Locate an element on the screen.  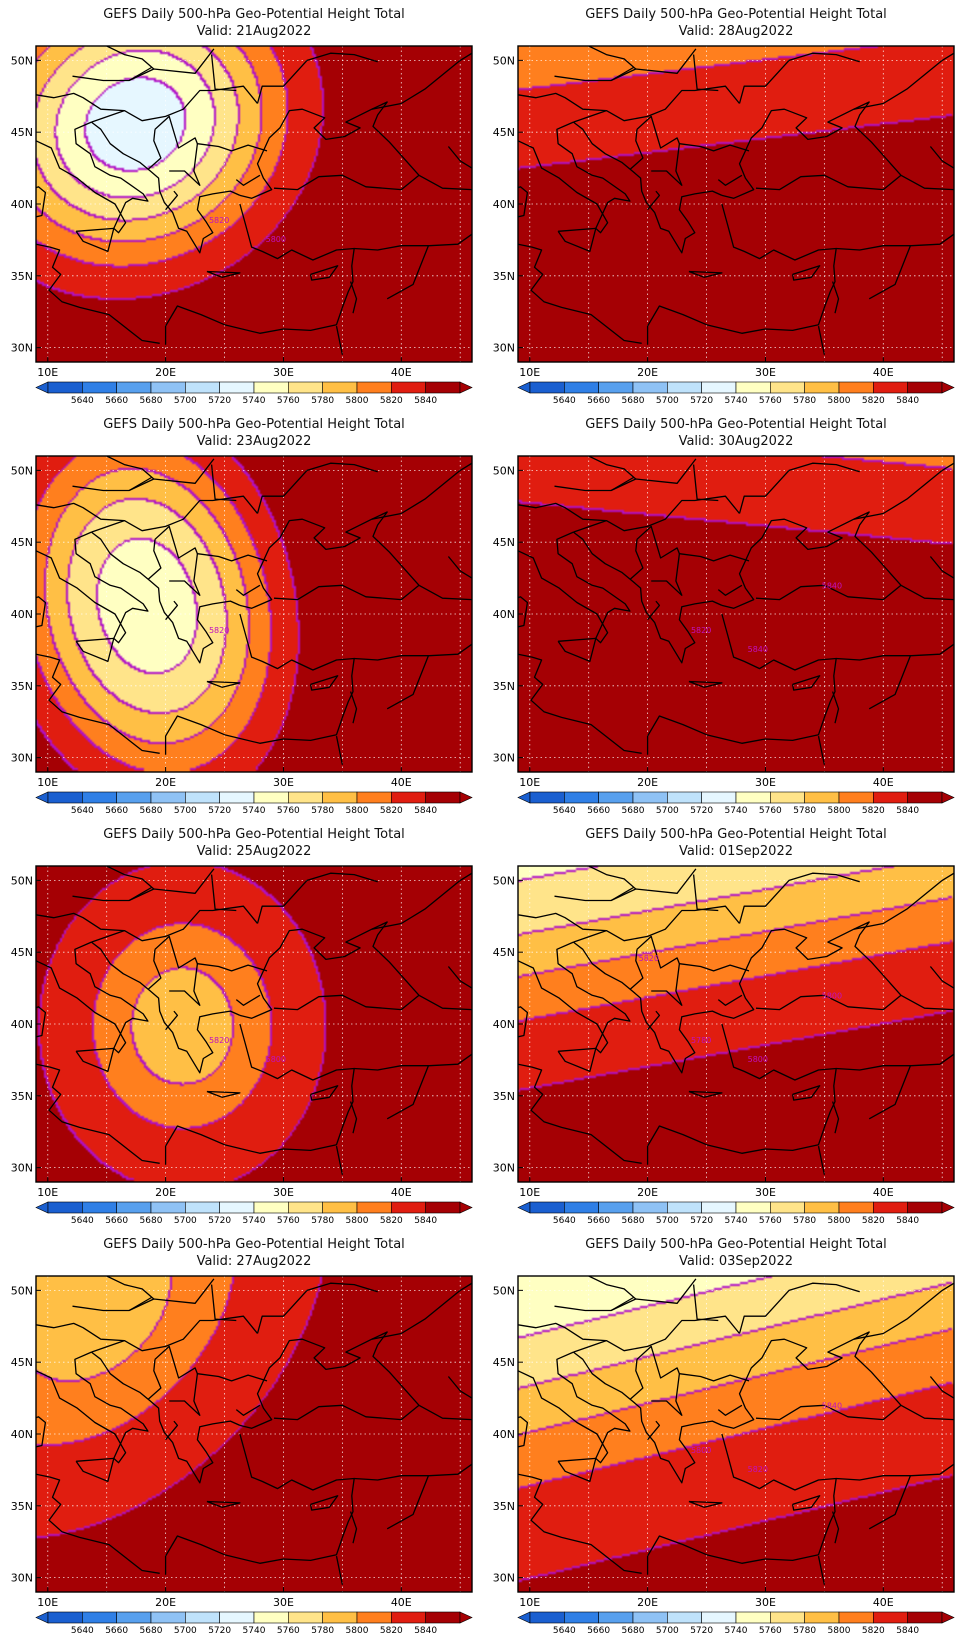
lat-tick-label: 45N is located at coordinates (22, 1362).